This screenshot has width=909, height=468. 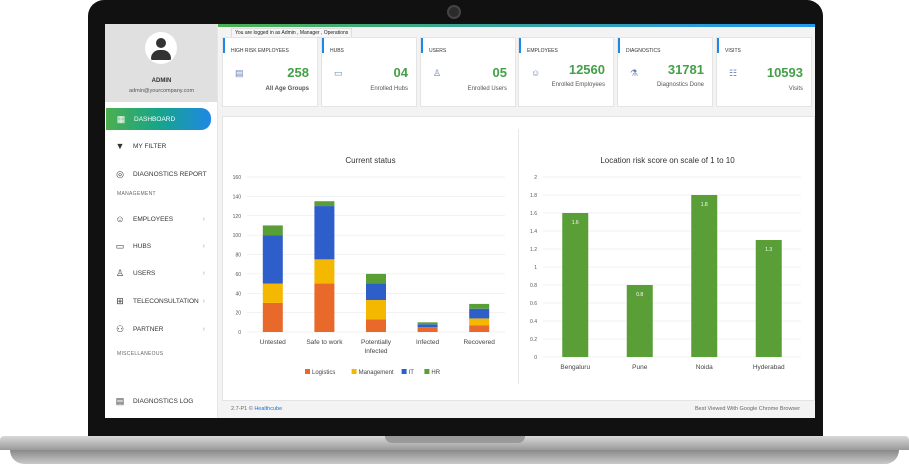 I want to click on filter-icon: ▼, so click(x=120, y=146).